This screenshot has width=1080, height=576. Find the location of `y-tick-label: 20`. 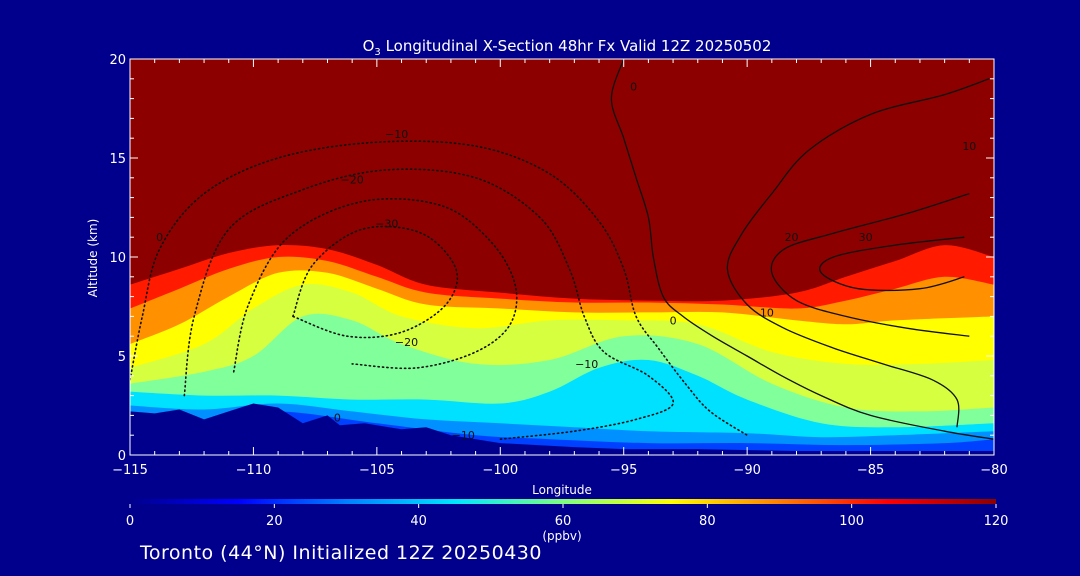

y-tick-label: 20 is located at coordinates (117, 60).